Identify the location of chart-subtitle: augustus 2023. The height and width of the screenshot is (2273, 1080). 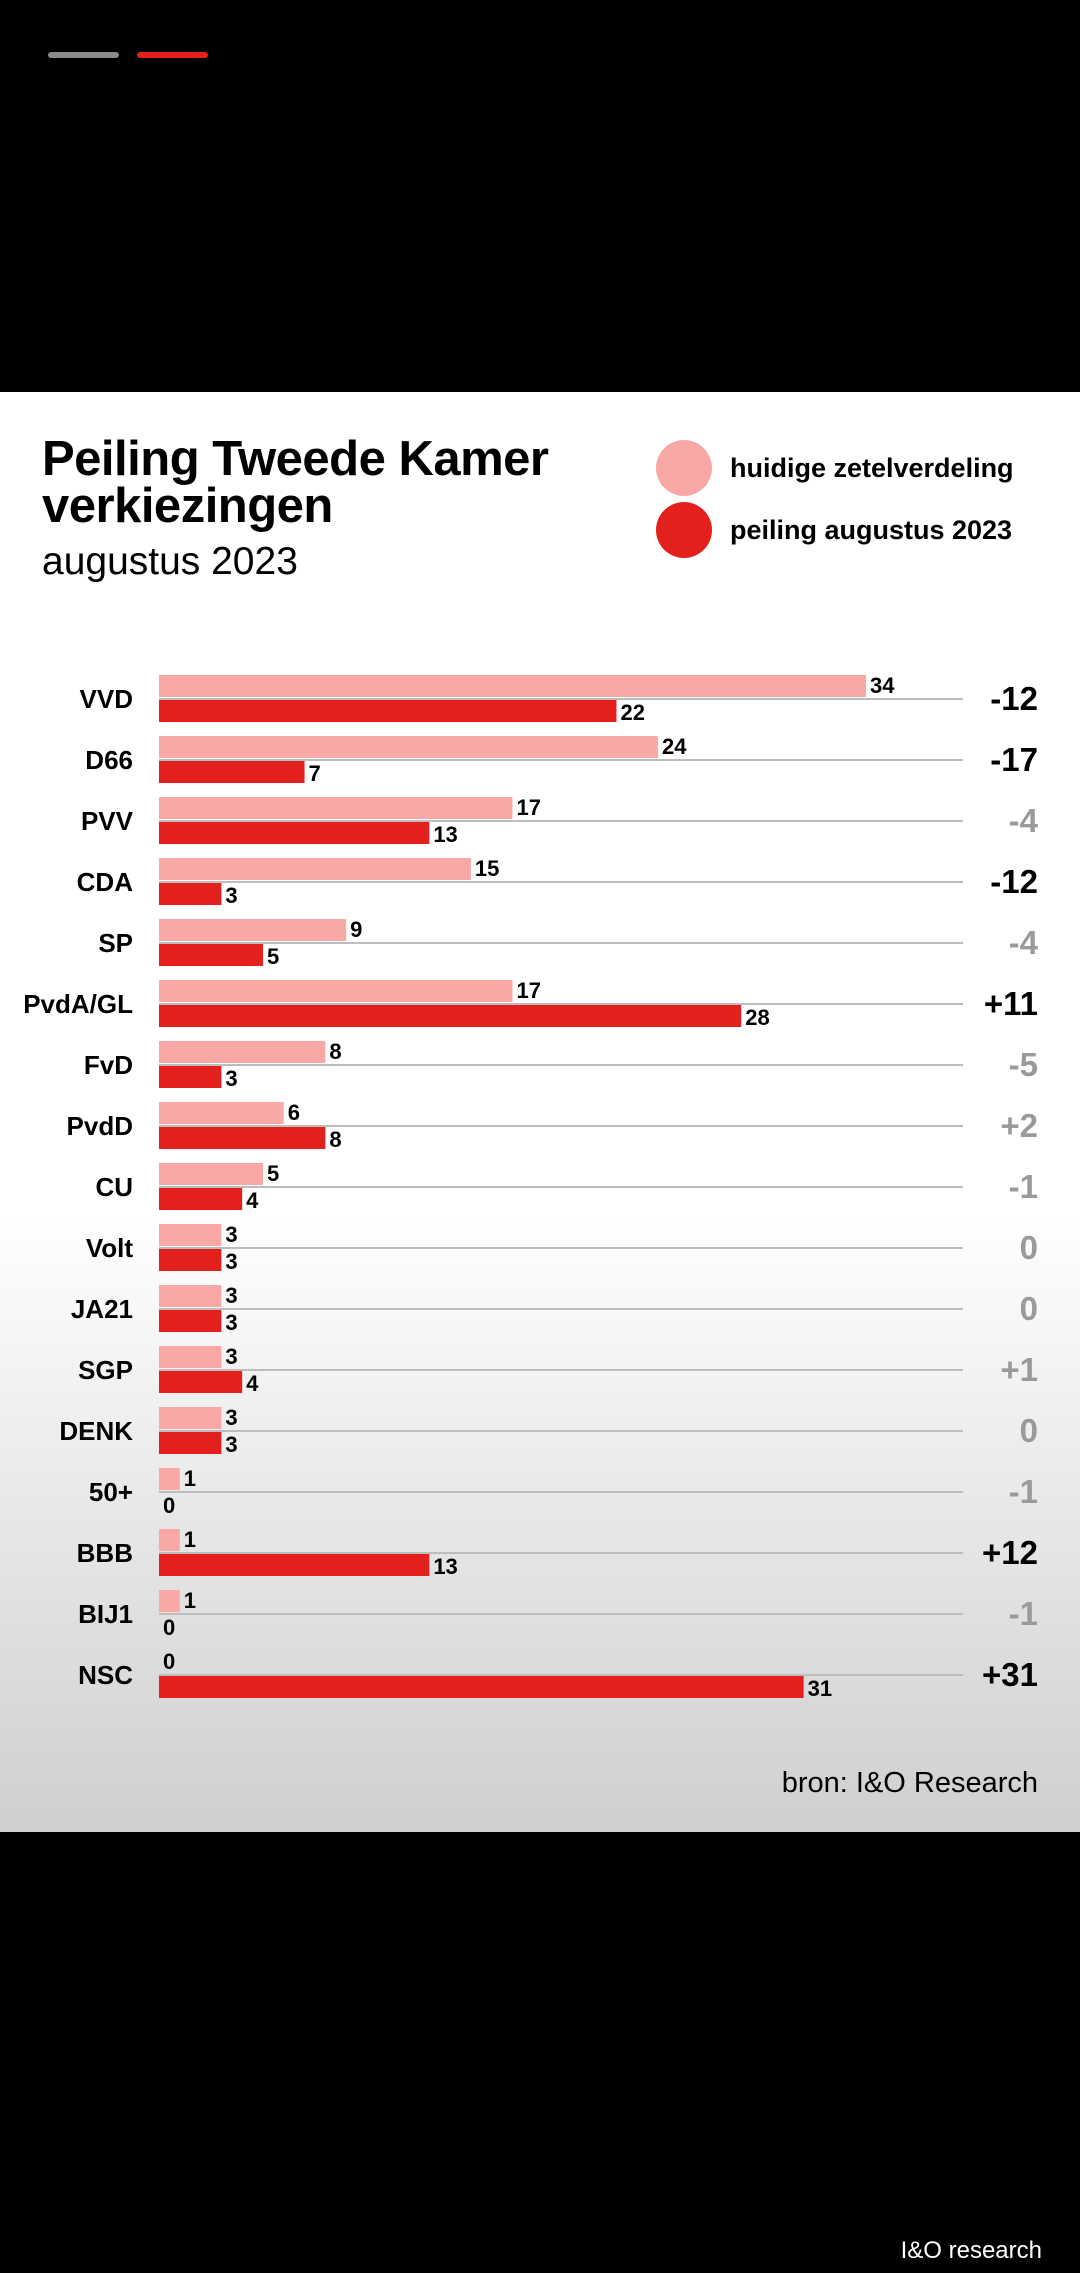
(170, 561).